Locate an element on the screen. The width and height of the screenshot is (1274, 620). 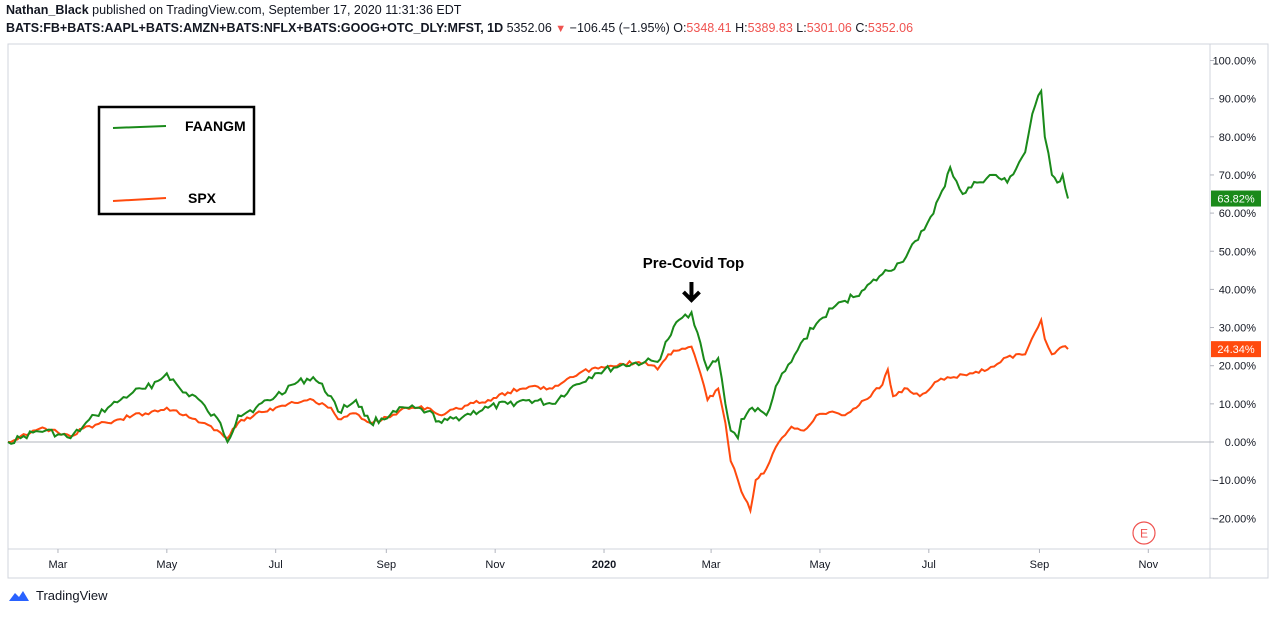
down-arrow-icon: ▼ is located at coordinates (561, 29).